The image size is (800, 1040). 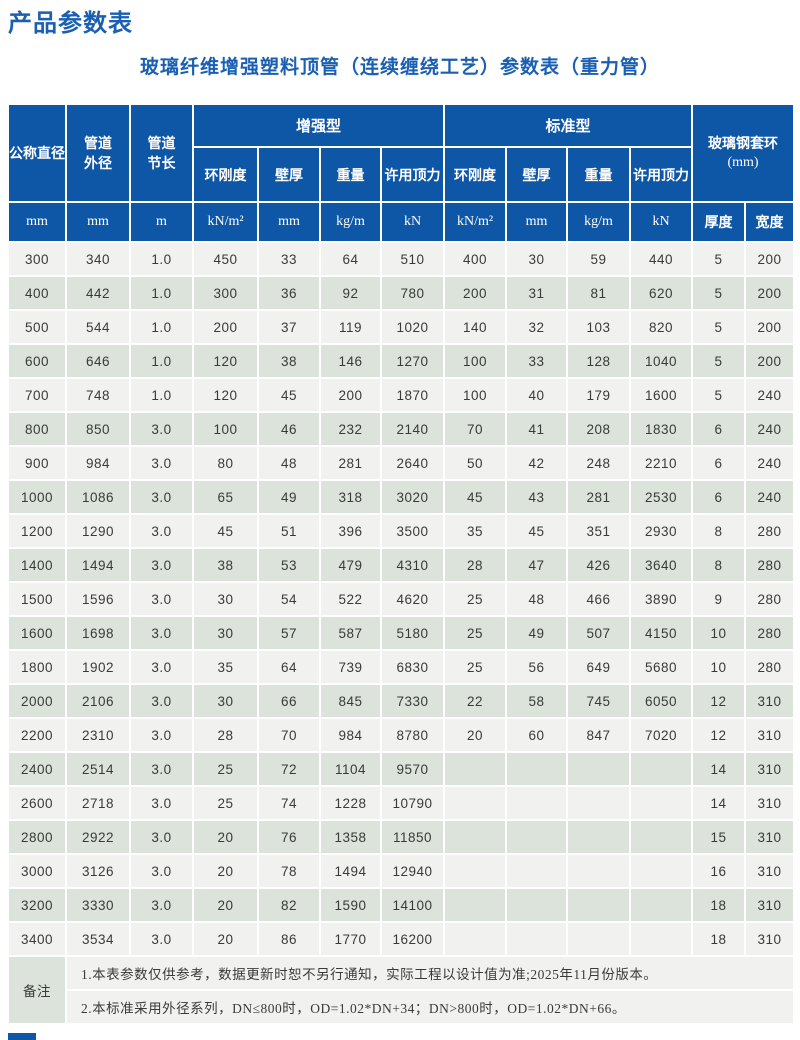 I want to click on unit-cell: m, so click(x=161, y=222).